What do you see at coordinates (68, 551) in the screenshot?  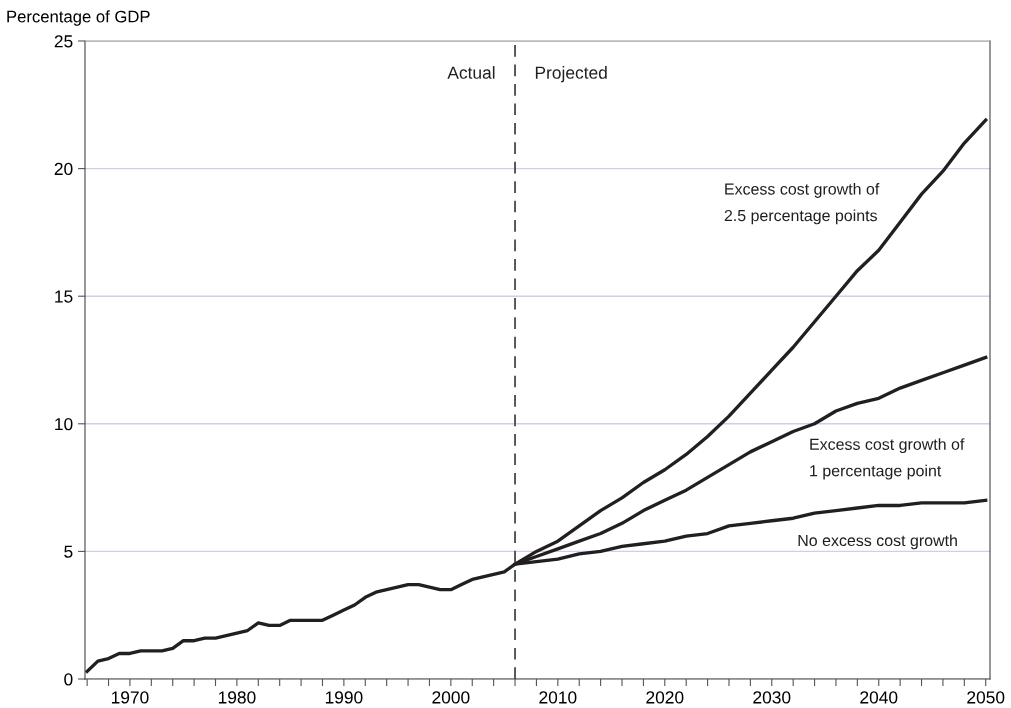 I see `y-tick-label: 5` at bounding box center [68, 551].